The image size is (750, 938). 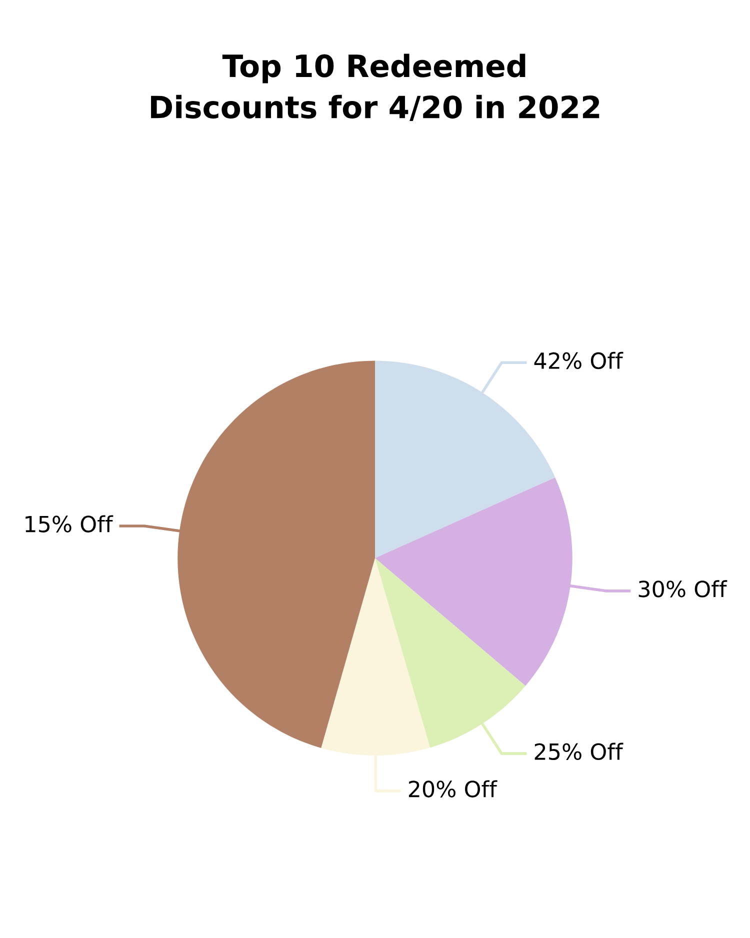 What do you see at coordinates (579, 361) in the screenshot?
I see `slice-label: 42% Off` at bounding box center [579, 361].